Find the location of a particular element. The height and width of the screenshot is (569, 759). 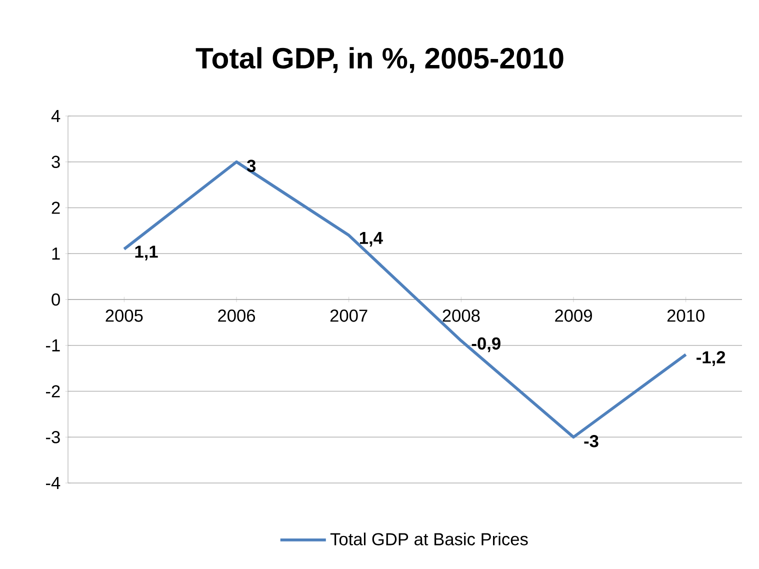

y-tick-label: 4 is located at coordinates (55, 116).